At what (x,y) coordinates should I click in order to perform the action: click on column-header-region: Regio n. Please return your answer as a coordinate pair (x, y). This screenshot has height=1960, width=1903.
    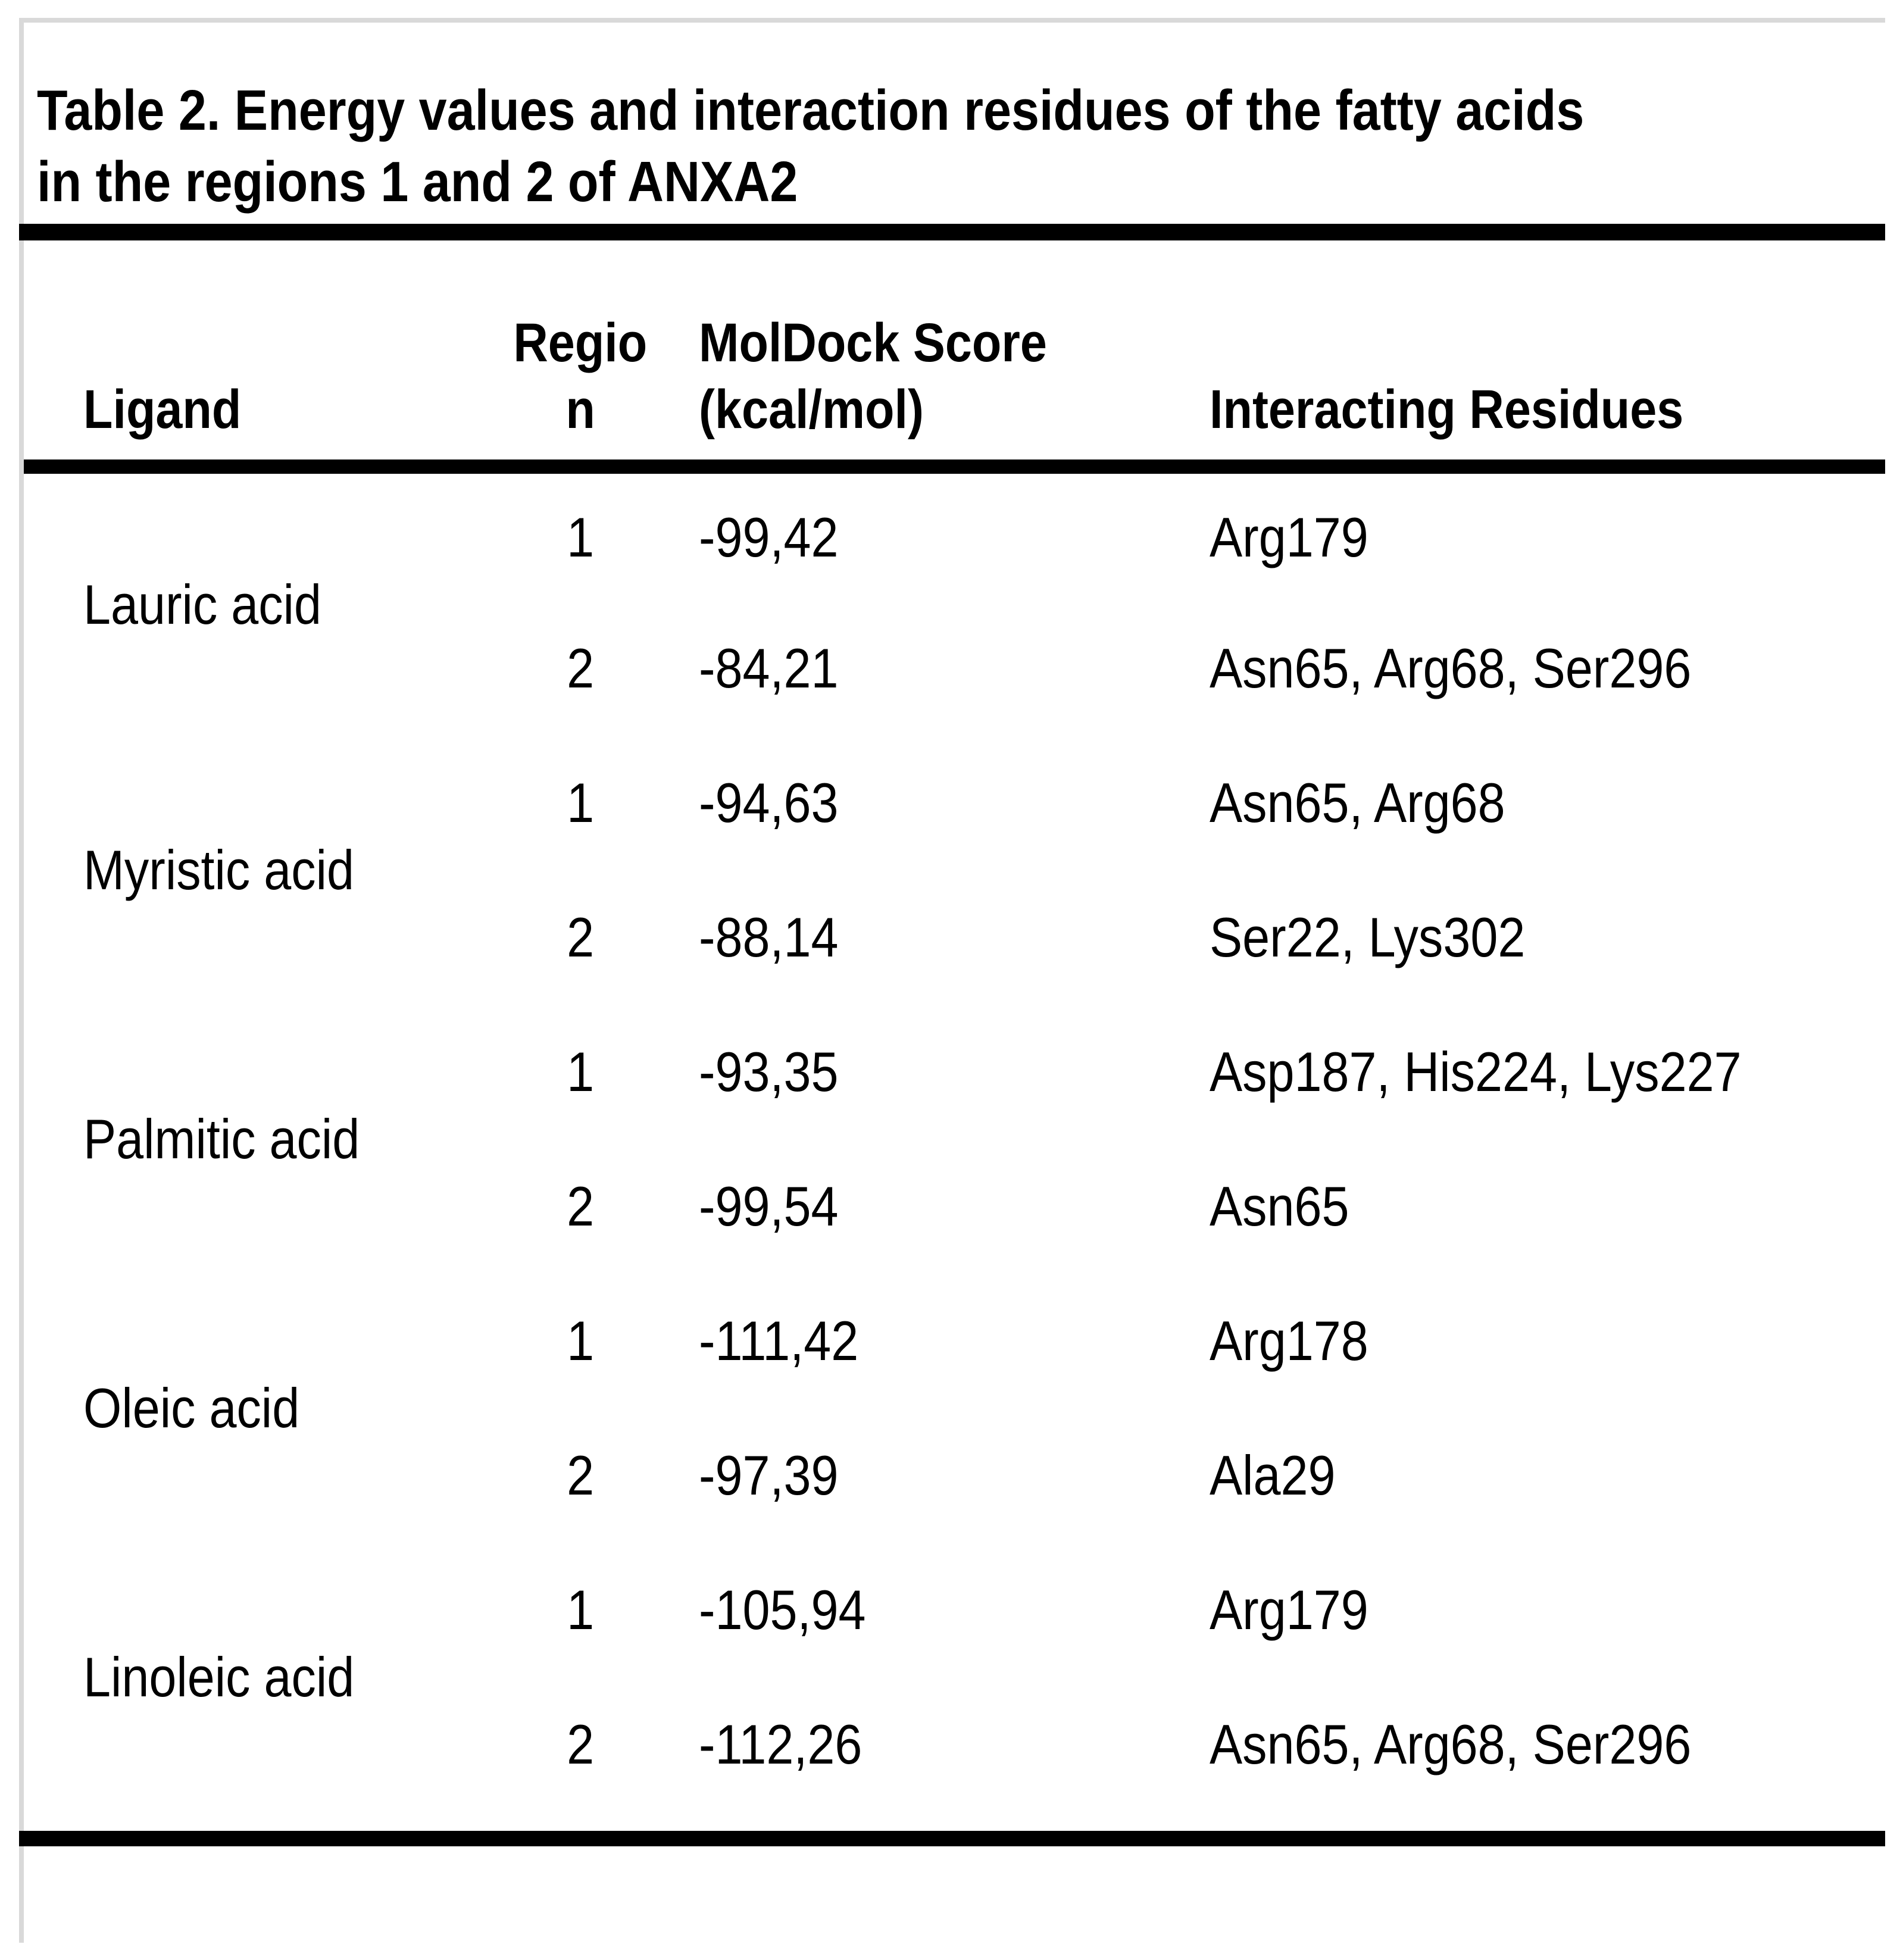
    Looking at the image, I should click on (580, 357).